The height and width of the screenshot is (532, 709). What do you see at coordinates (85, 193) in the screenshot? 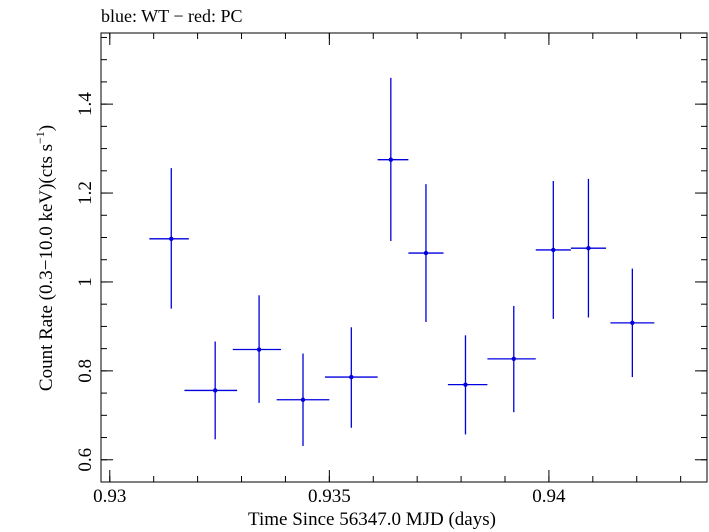
I see `y-tick-label: 1.2` at bounding box center [85, 193].